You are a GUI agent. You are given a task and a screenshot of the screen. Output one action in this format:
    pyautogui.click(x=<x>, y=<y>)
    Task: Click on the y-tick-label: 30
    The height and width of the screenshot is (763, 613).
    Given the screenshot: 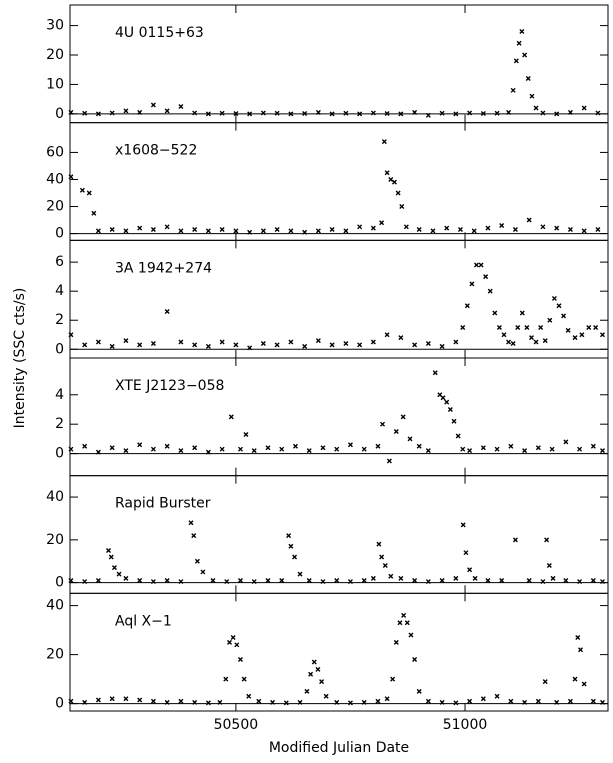 What is the action you would take?
    pyautogui.click(x=55, y=26)
    